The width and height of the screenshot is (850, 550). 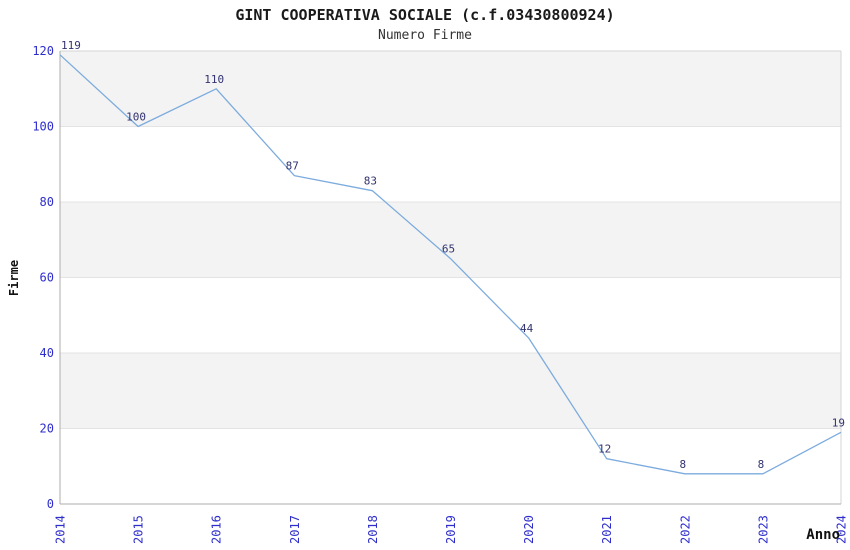 What do you see at coordinates (823, 535) in the screenshot?
I see `x-axis-title: Anno` at bounding box center [823, 535].